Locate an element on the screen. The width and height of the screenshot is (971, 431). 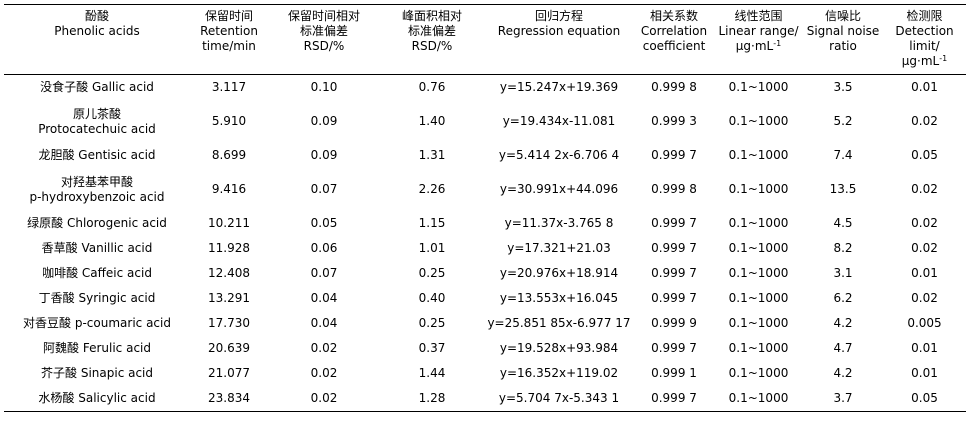
regression-equation-cell: y=13.553x+16.045 is located at coordinates (559, 298).